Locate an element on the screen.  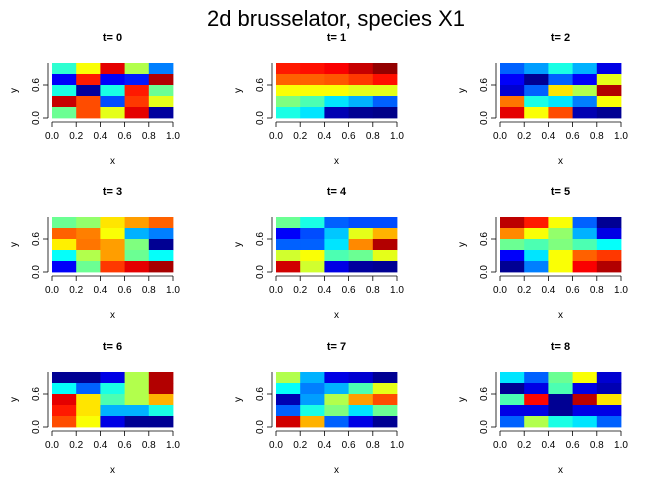
y-tick-label: 0.6 is located at coordinates (36, 85).